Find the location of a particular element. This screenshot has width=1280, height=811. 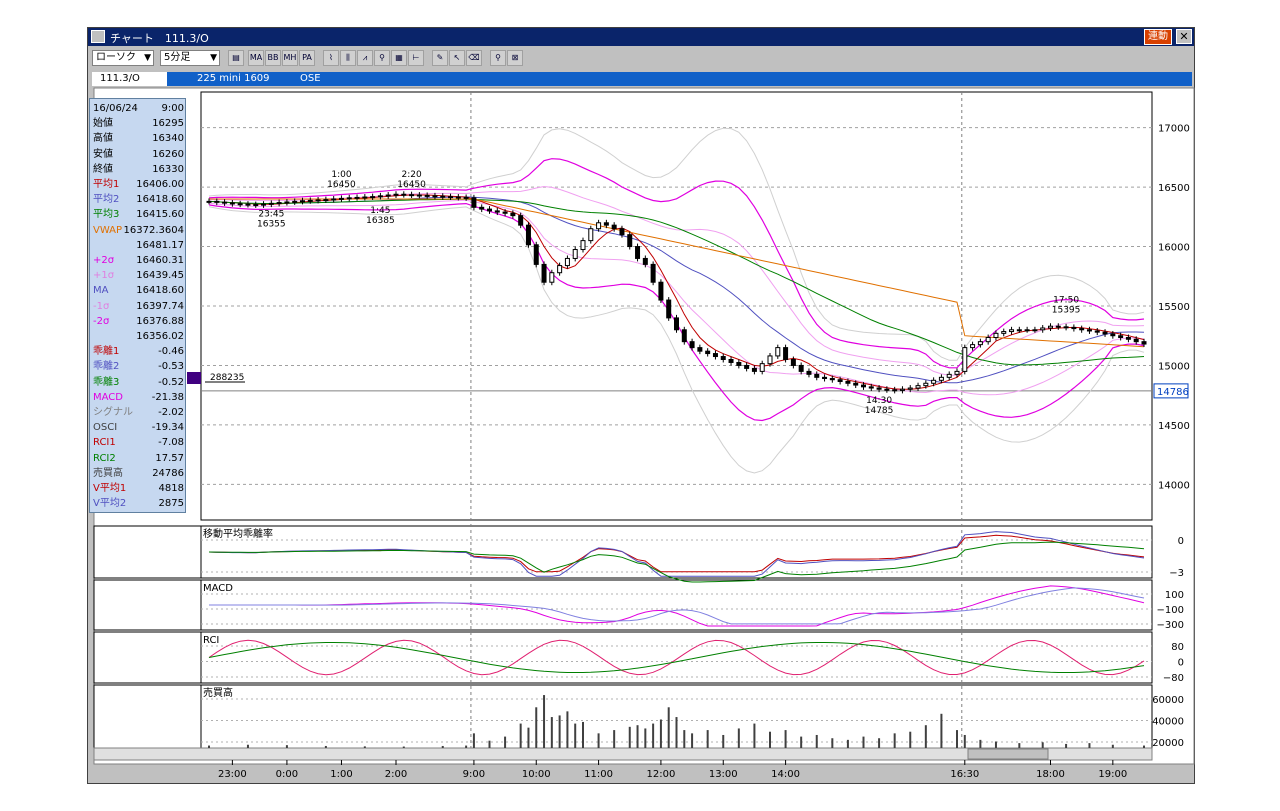

line-chart-icon: ⌇ is located at coordinates (331, 58).